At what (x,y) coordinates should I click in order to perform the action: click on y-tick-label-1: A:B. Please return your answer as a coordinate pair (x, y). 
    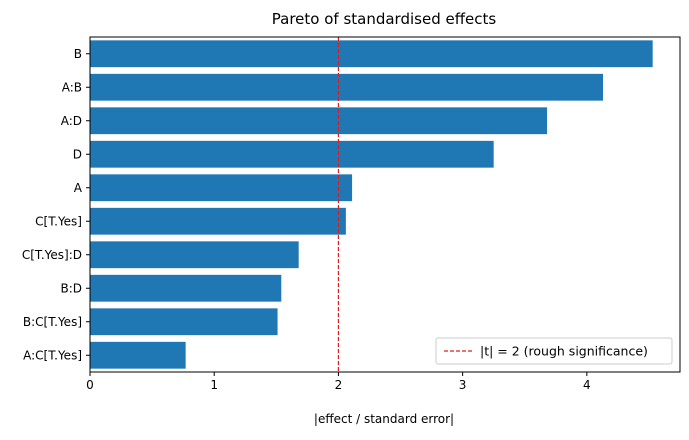
    Looking at the image, I should click on (72, 87).